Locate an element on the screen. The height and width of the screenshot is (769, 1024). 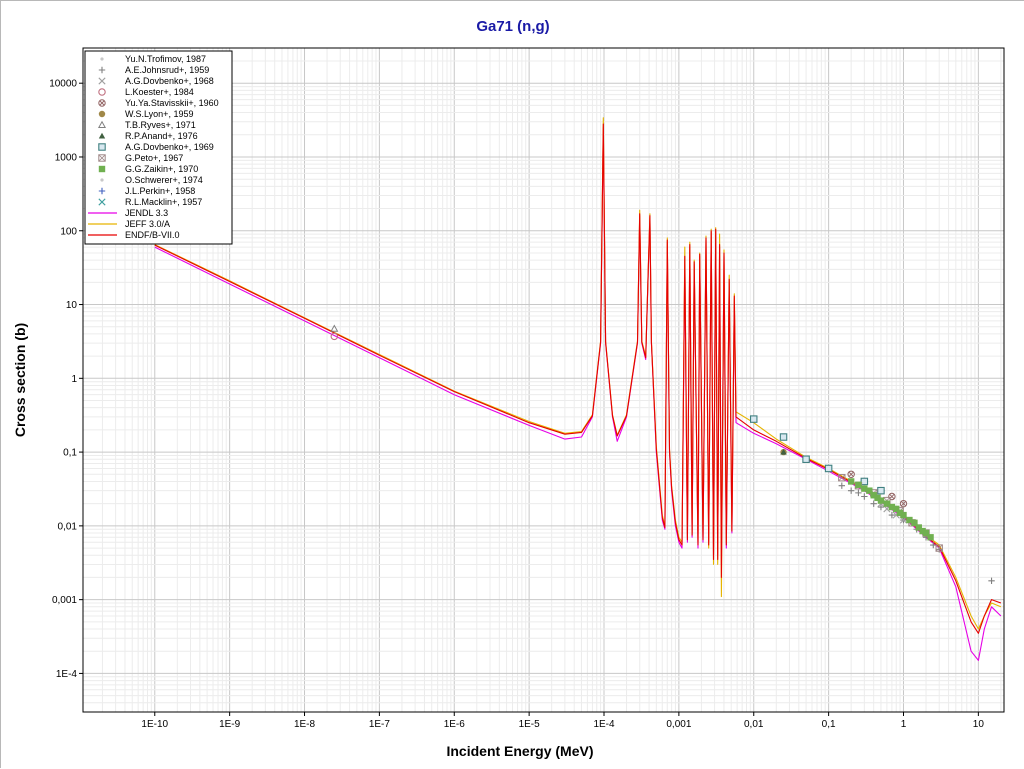
legend-label: A.G.Dovbenko+, 1969 is located at coordinates (169, 147).